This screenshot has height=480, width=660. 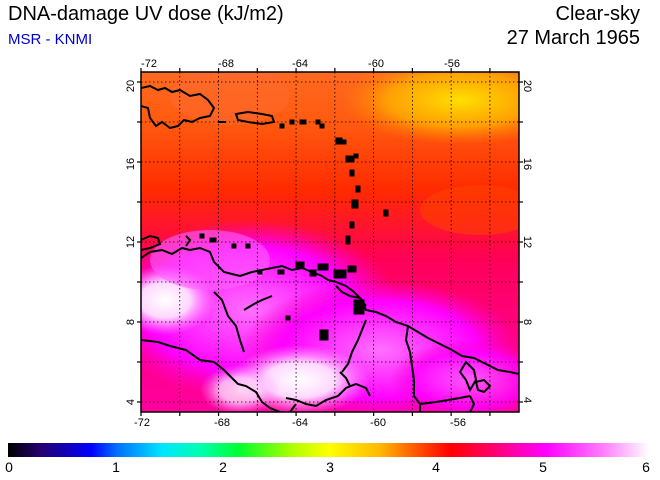 I want to click on lat-labels-right: 20 16 12 8 4, so click(x=527, y=241).